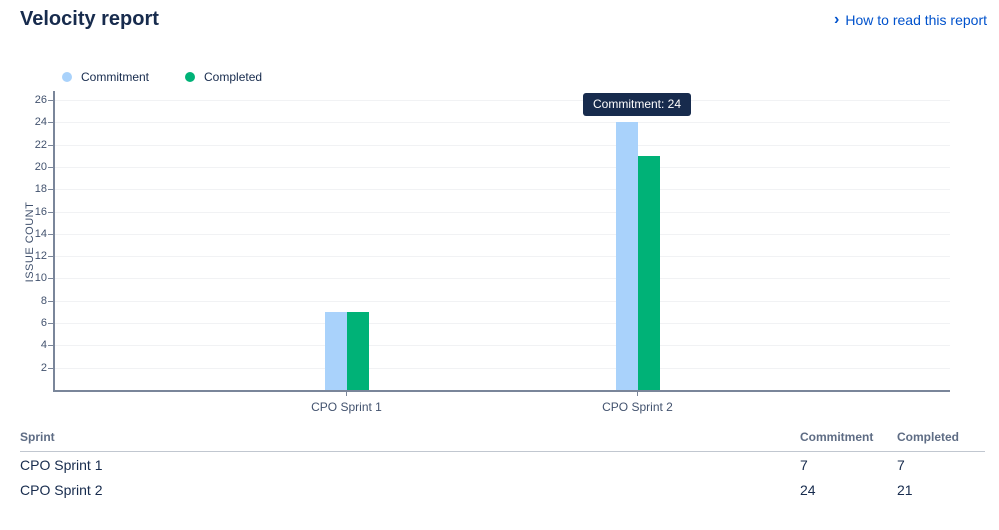 This screenshot has width=999, height=530. What do you see at coordinates (40, 100) in the screenshot?
I see `y-tick-label-26: 26` at bounding box center [40, 100].